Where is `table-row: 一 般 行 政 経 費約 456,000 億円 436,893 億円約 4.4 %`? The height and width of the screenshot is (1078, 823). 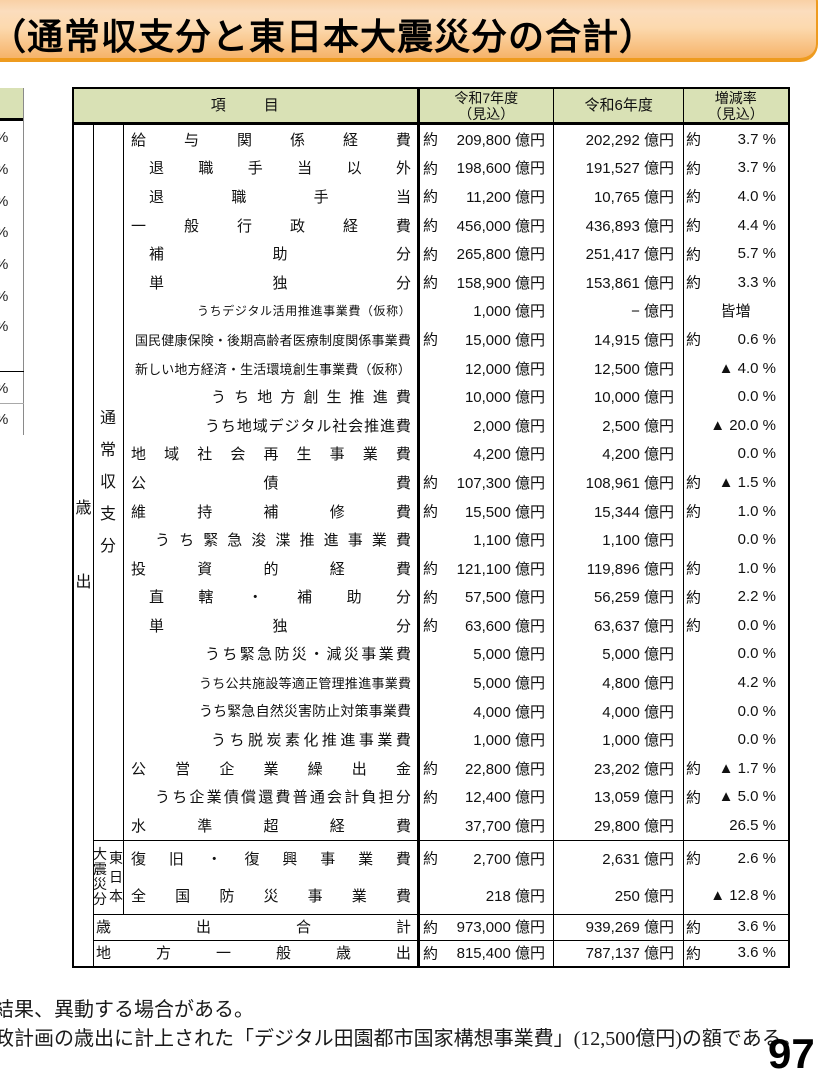
table-row: 一 般 行 政 経 費約 456,000 億円 436,893 億円約 4.4 % is located at coordinates (431, 225).